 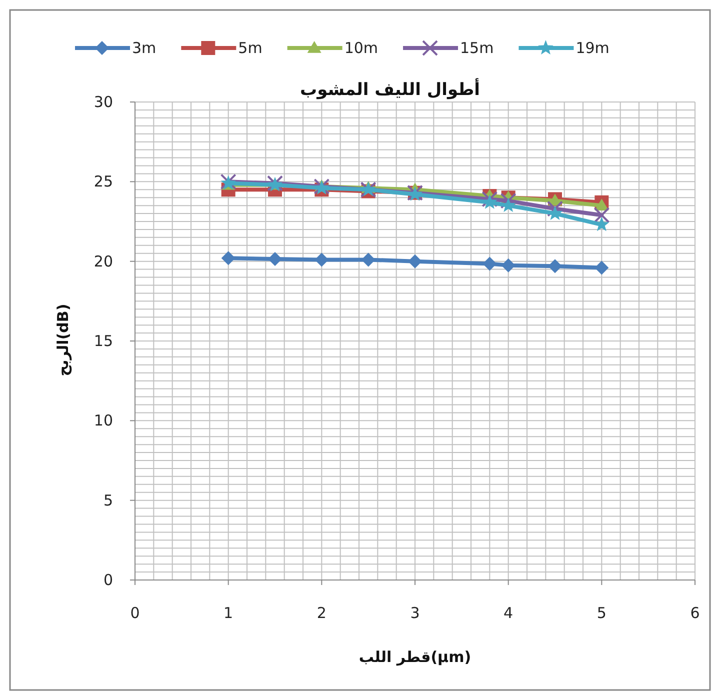 What do you see at coordinates (103, 261) in the screenshot?
I see `y-tick-label: 20` at bounding box center [103, 261].